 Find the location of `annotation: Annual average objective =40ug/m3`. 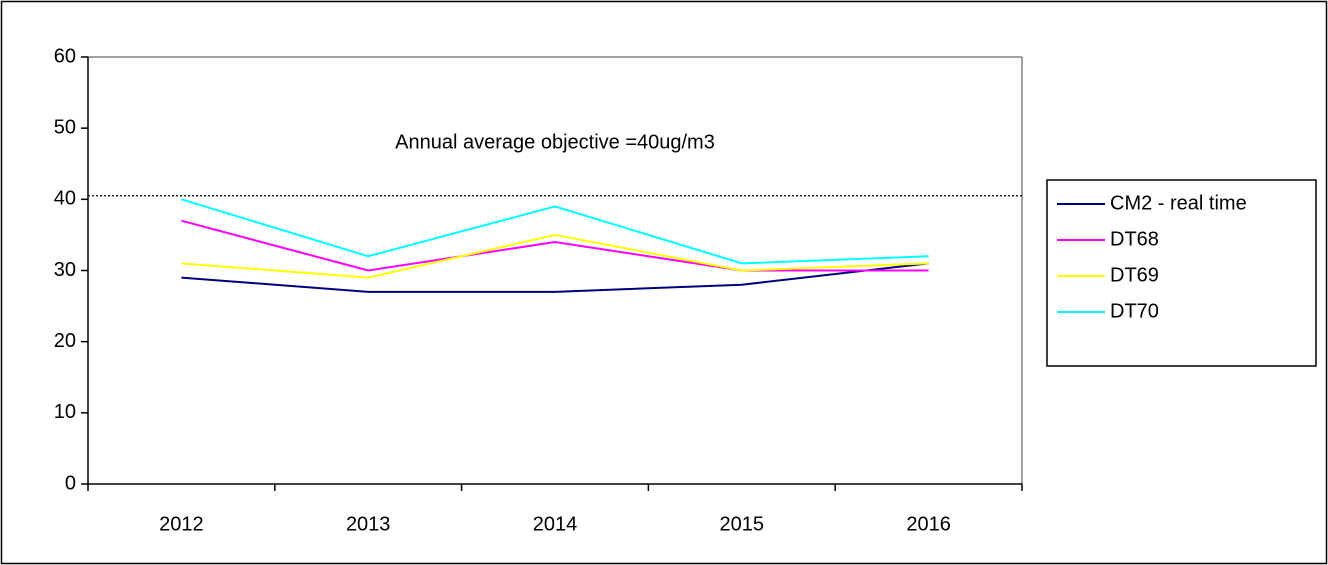

annotation: Annual average objective =40ug/m3 is located at coordinates (555, 142).